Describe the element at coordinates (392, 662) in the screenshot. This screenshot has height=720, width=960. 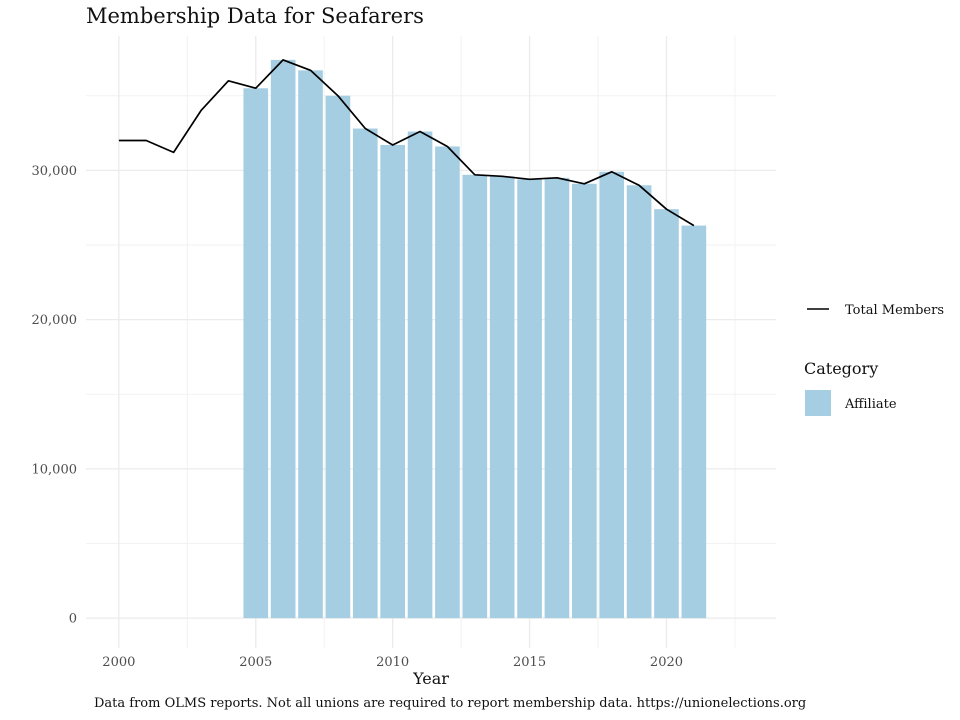
I see `x-tick-label-2010: 2010` at that location.